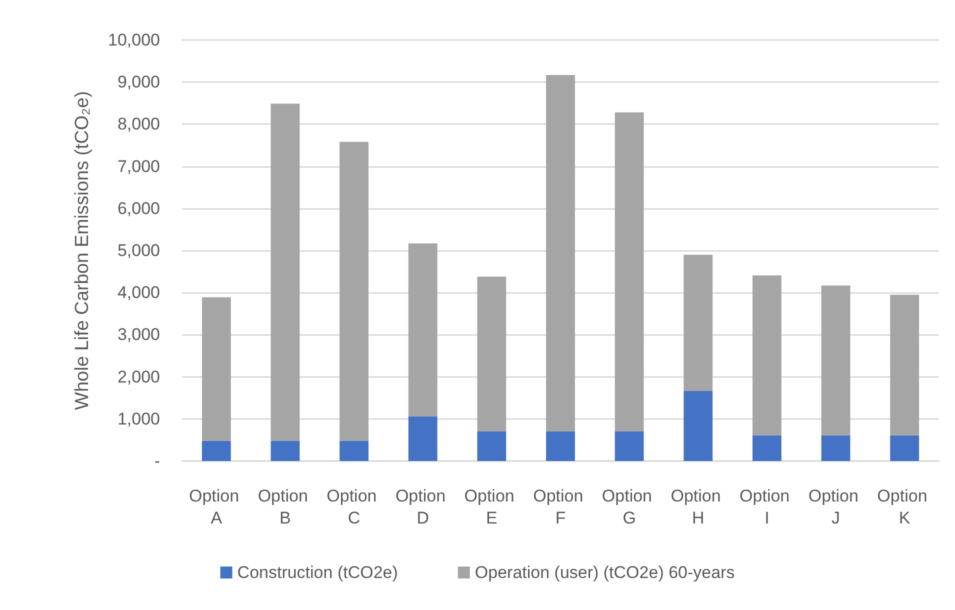  What do you see at coordinates (604, 572) in the screenshot?
I see `legend-label: Operation (user) (tCO2e) 60-years` at bounding box center [604, 572].